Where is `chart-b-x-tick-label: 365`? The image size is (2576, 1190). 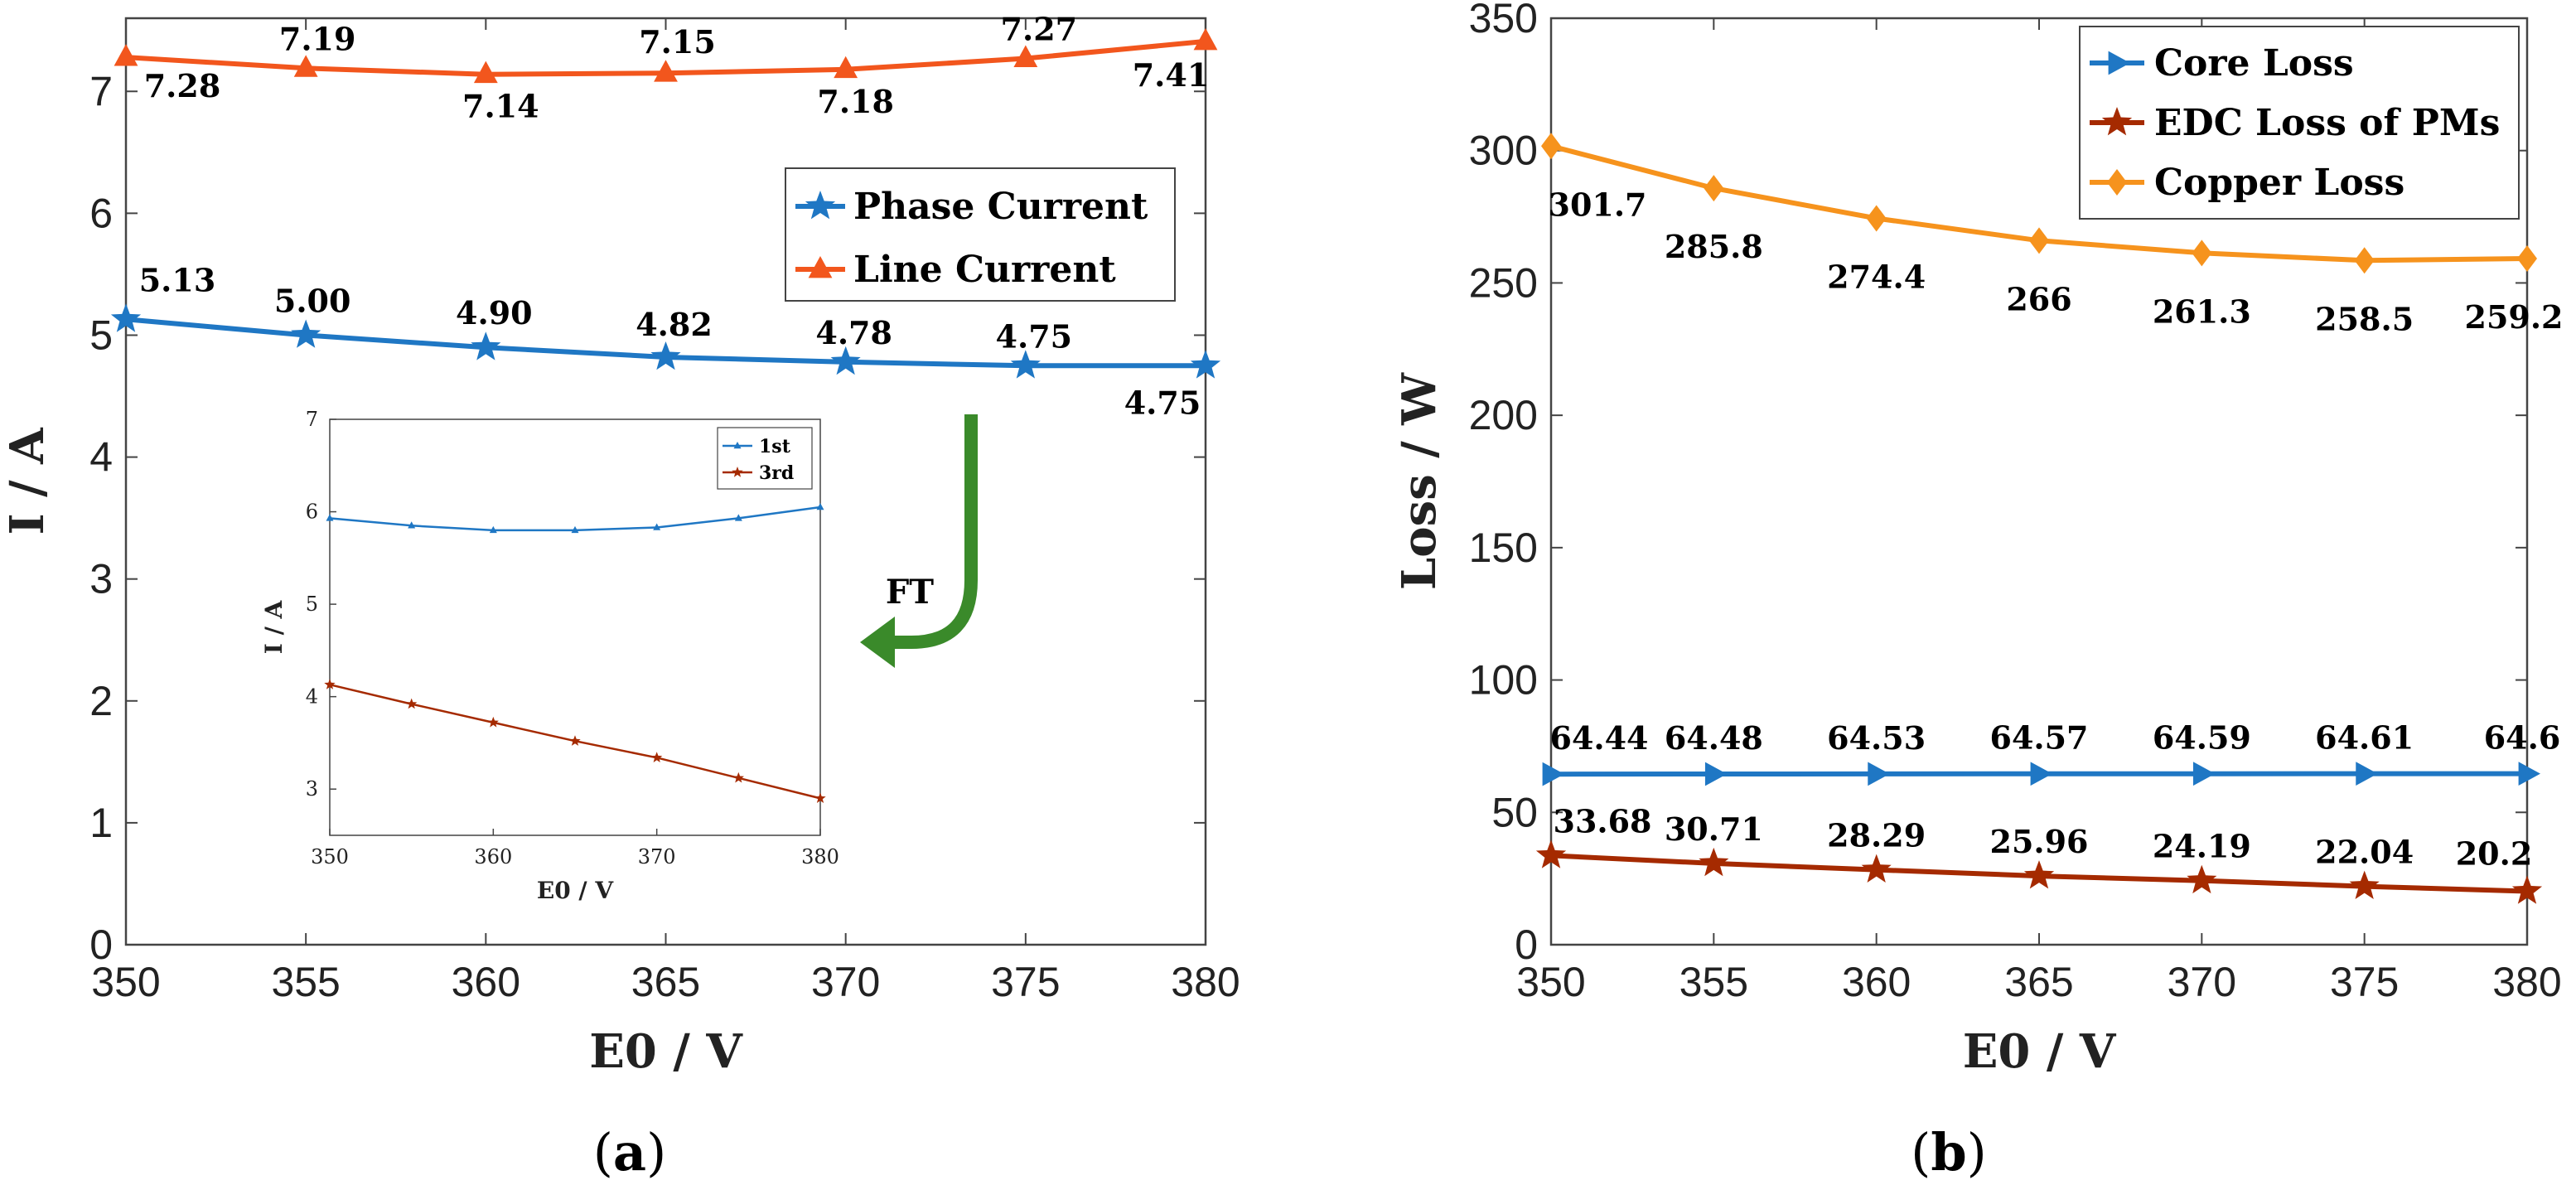
chart-b-x-tick-label: 365 is located at coordinates (2038, 982).